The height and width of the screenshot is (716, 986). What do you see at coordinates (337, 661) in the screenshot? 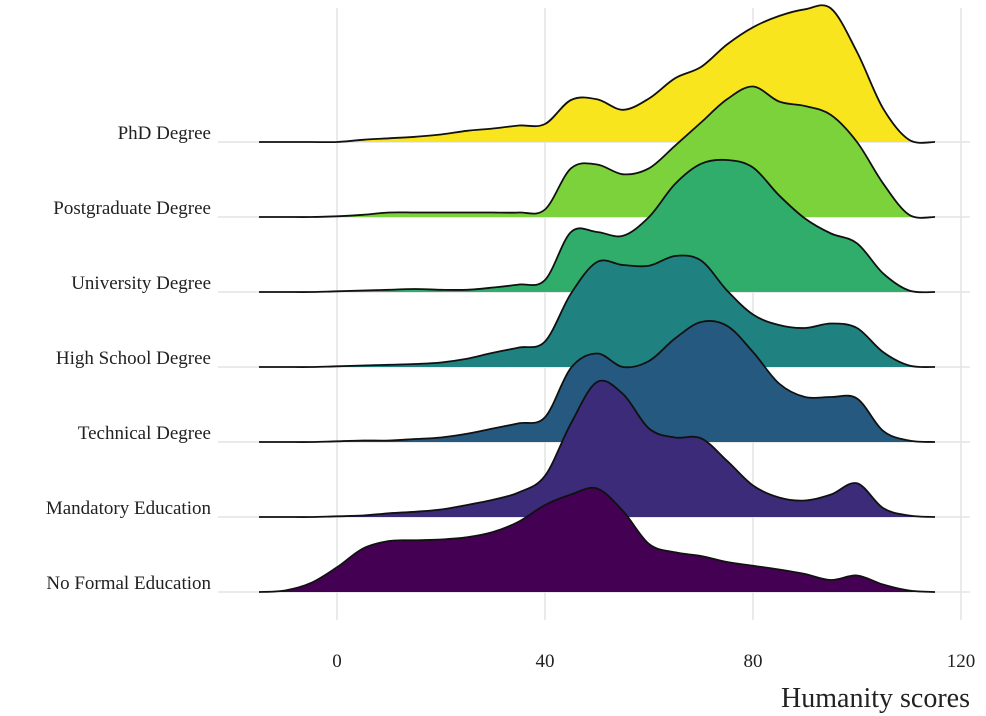
I see `x-tick-label: 0` at bounding box center [337, 661].